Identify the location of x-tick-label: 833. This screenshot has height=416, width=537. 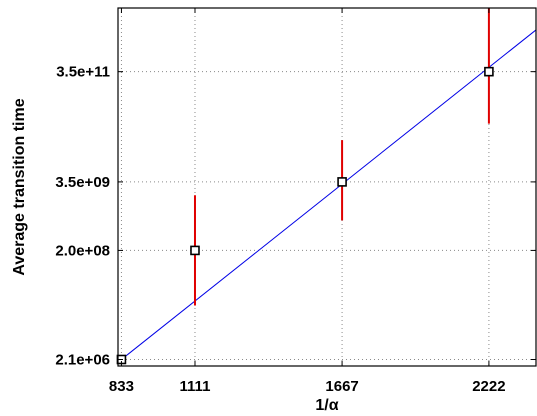
(121, 386).